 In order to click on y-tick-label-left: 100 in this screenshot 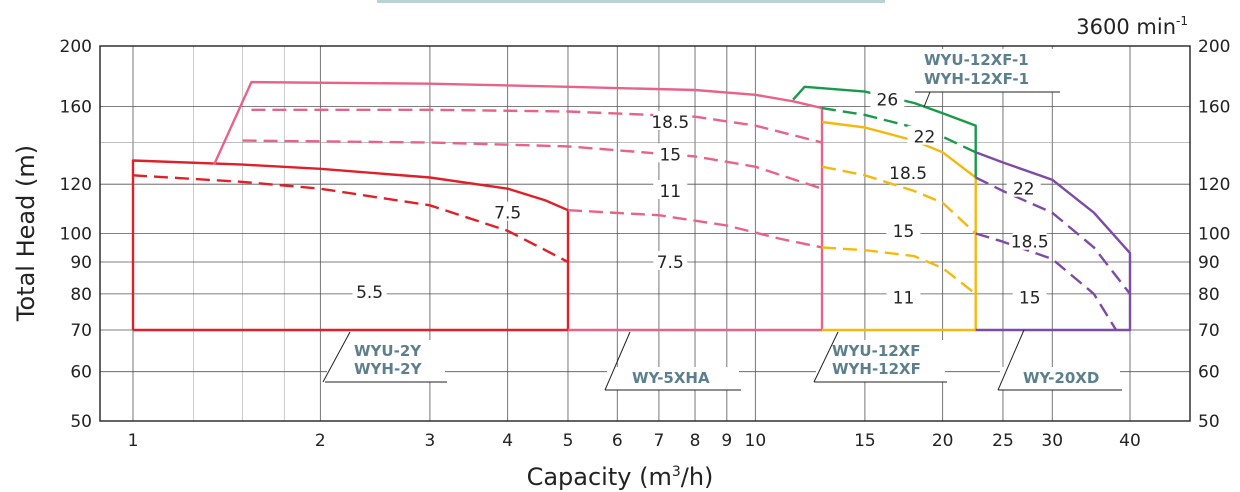, I will do `click(76, 235)`.